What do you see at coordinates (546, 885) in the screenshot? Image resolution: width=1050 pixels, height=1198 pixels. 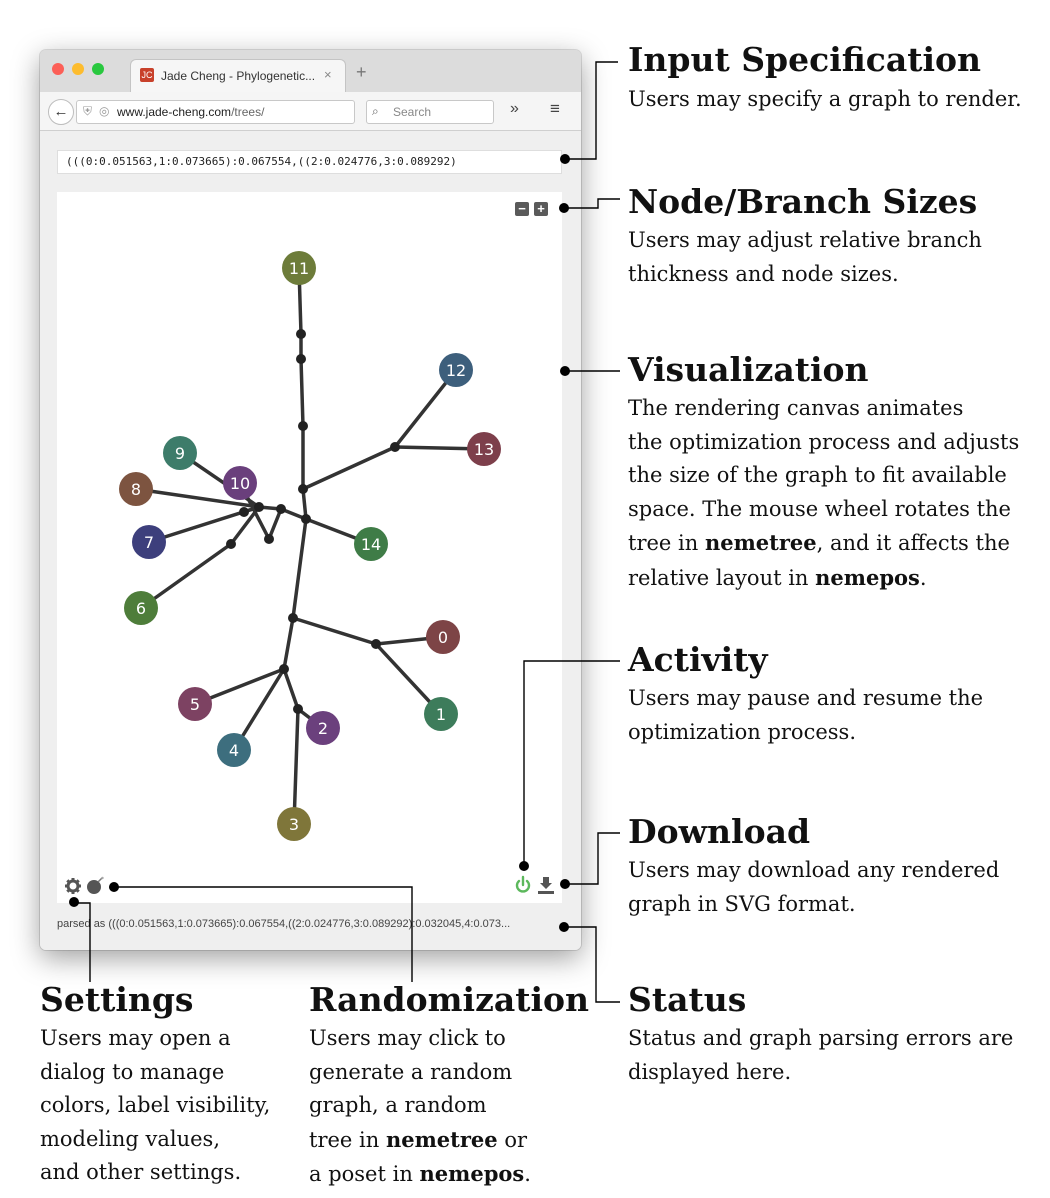 I see `download-icon` at bounding box center [546, 885].